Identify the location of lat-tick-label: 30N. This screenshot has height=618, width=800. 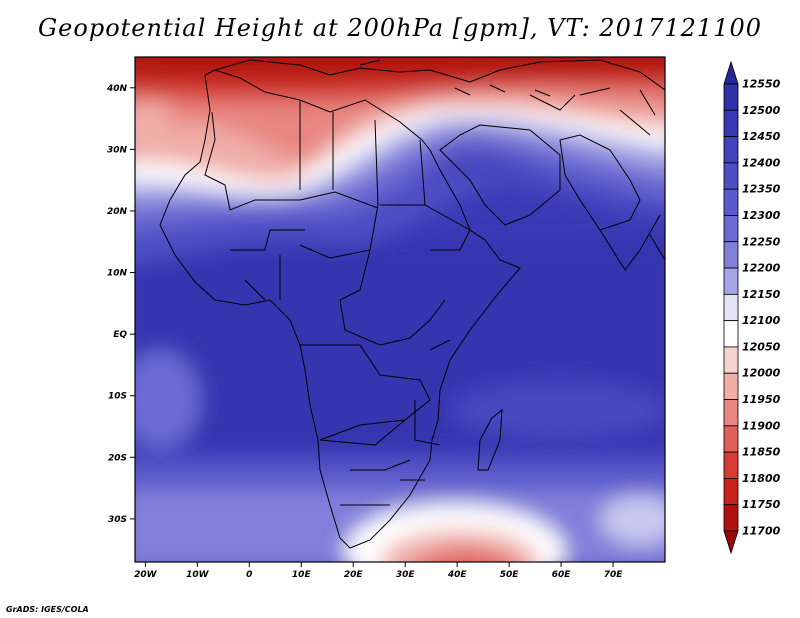
(117, 150).